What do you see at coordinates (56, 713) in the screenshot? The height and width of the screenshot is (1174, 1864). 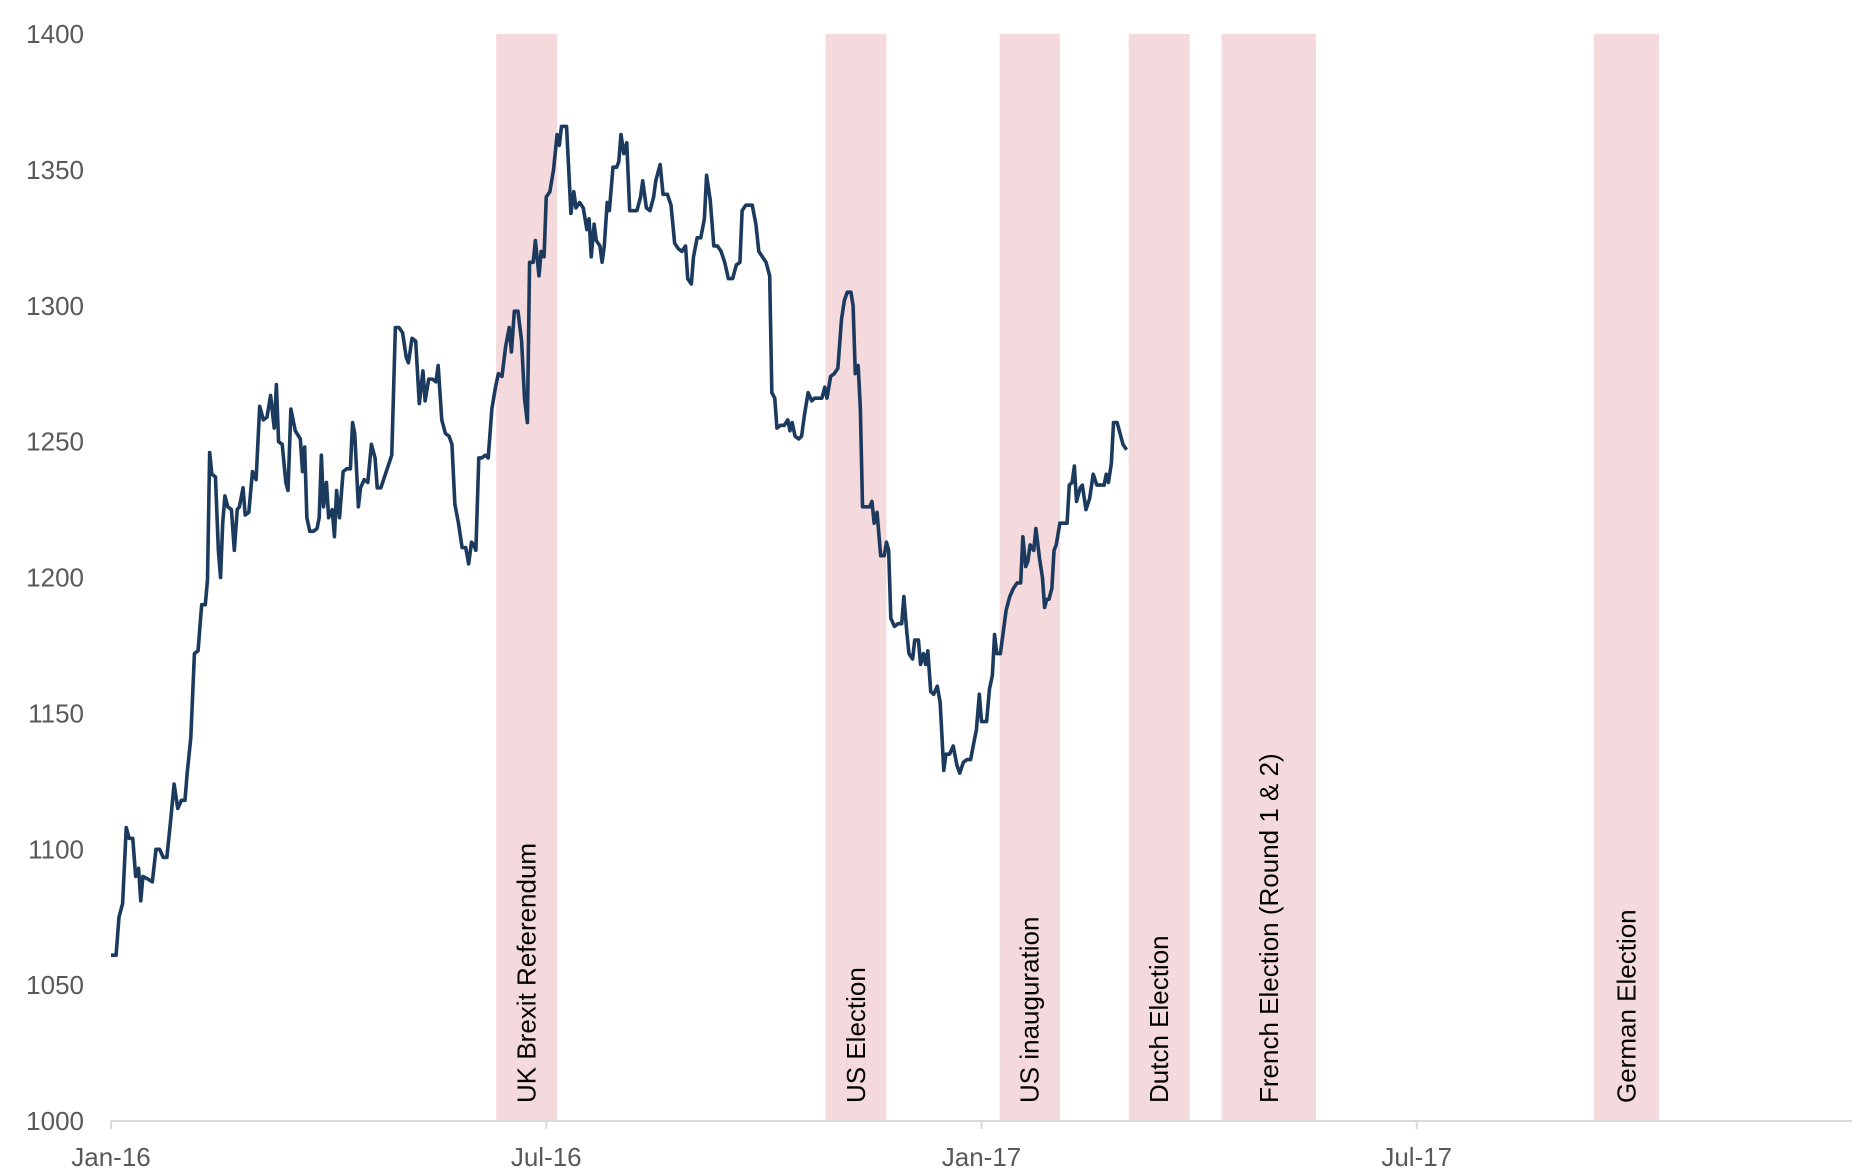 I see `y-tick-label: 1150` at bounding box center [56, 713].